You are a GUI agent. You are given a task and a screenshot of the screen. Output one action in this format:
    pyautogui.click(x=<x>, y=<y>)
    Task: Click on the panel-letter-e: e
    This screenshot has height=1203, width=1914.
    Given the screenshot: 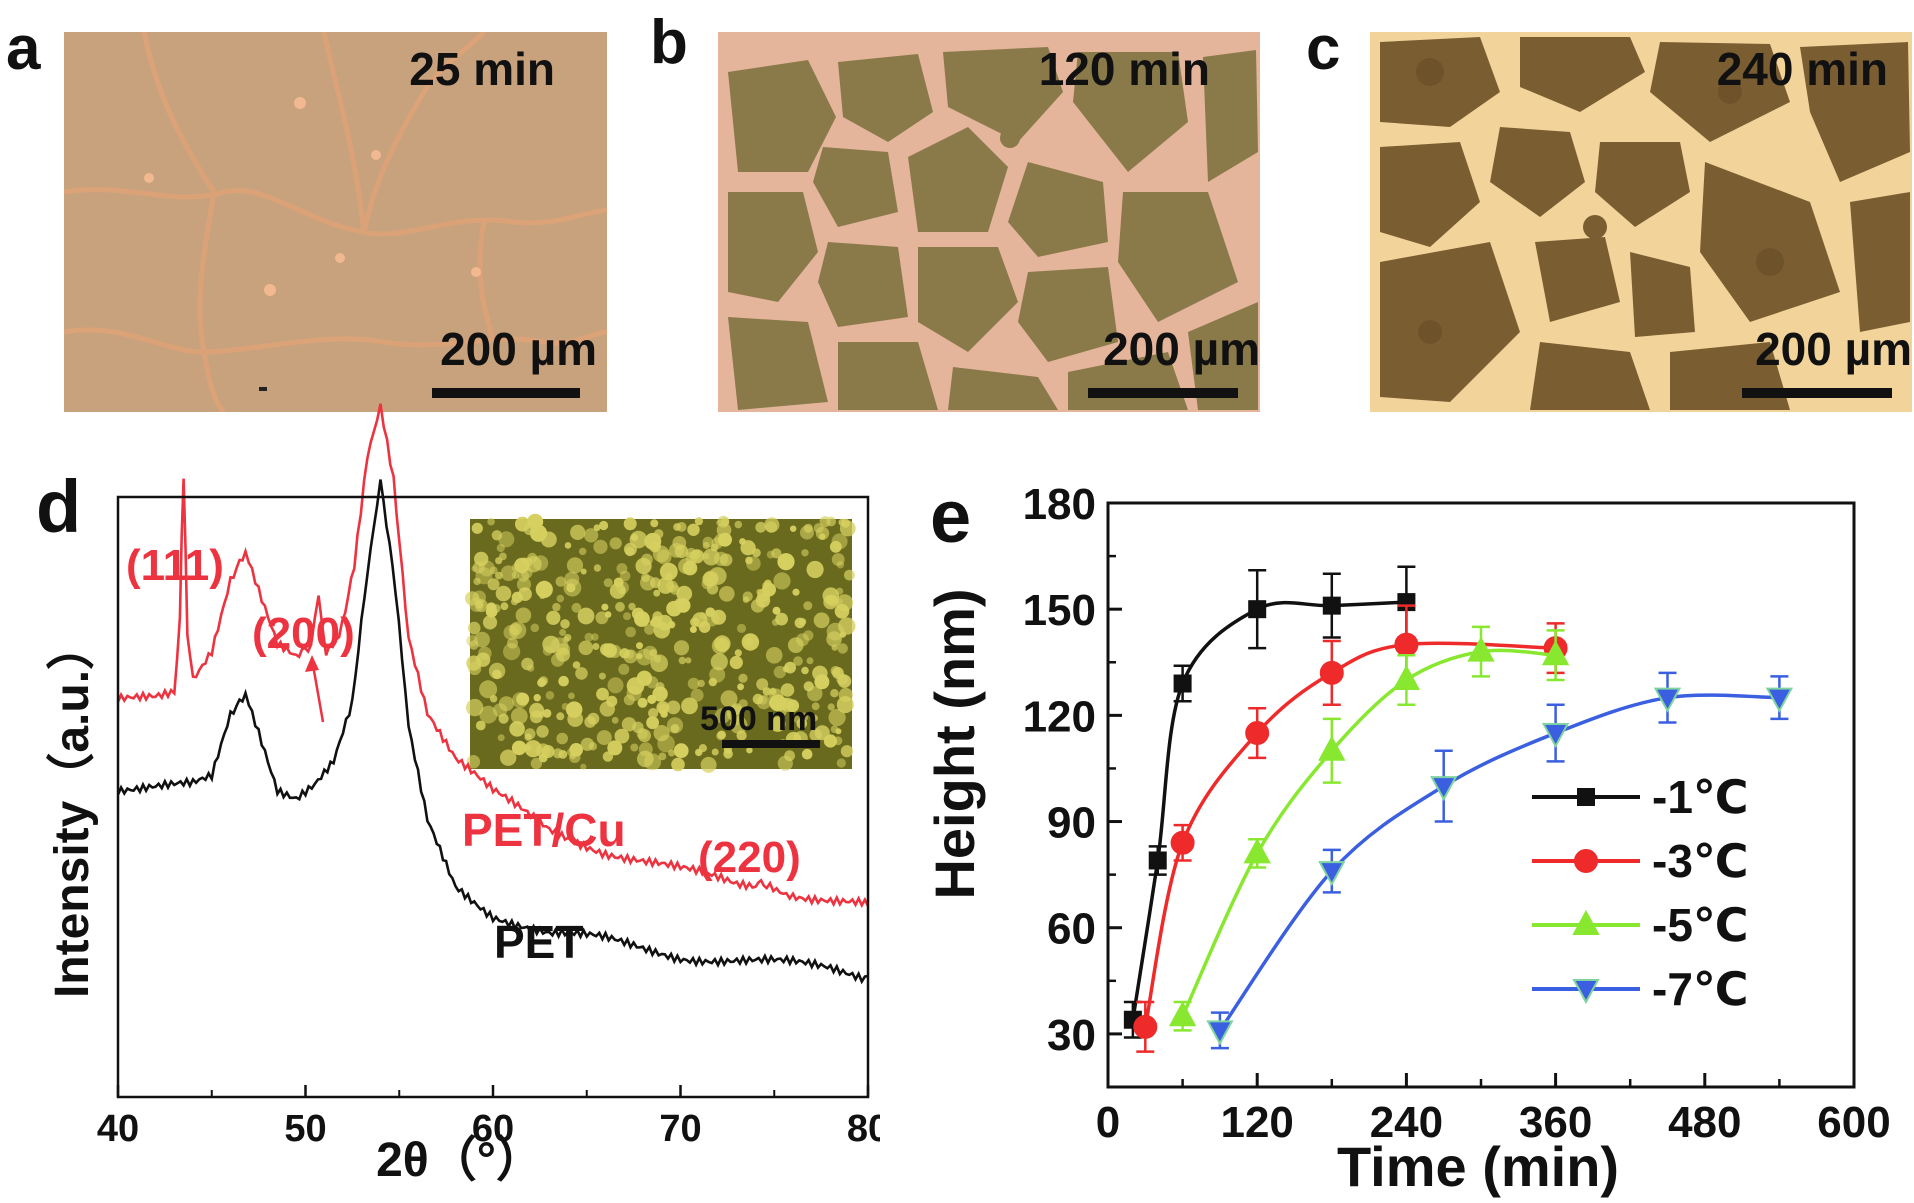 What is the action you would take?
    pyautogui.click(x=950, y=516)
    